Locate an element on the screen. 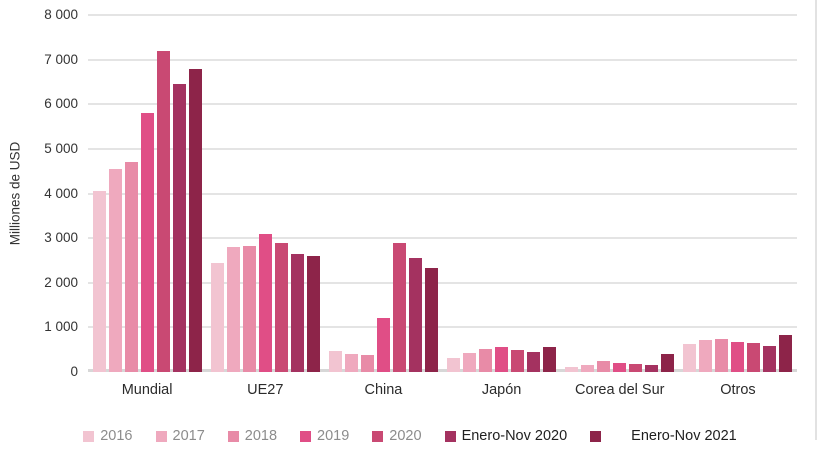 This screenshot has height=462, width=820. bar-2019-corea-del-sur is located at coordinates (620, 367).